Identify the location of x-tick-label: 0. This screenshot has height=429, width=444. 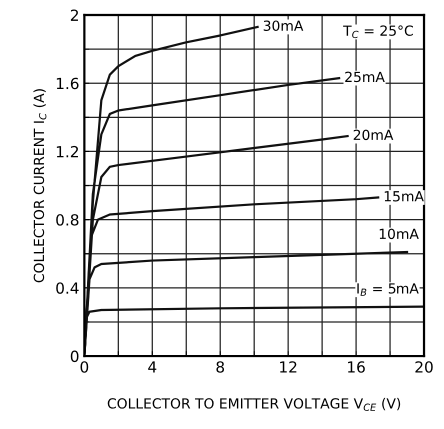
(84, 367).